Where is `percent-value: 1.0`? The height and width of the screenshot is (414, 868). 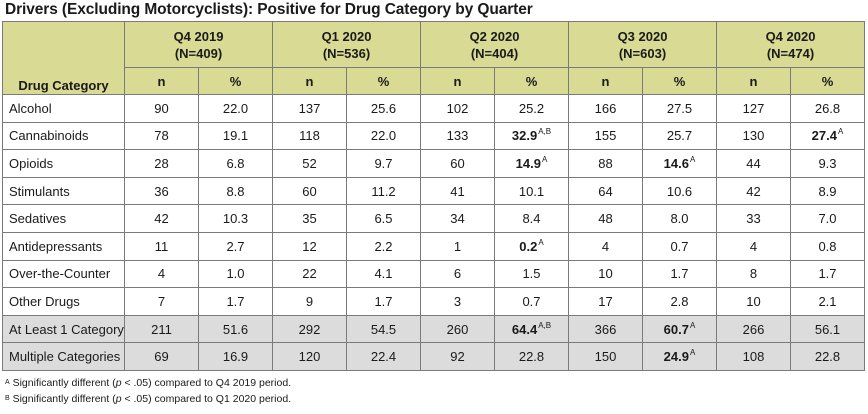
percent-value: 1.0 is located at coordinates (235, 274).